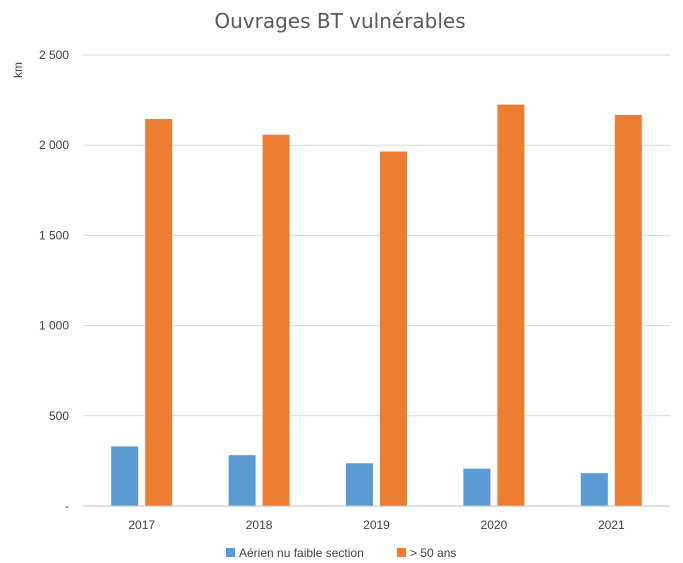 This screenshot has width=683, height=563. What do you see at coordinates (54, 235) in the screenshot?
I see `y-tick-label: 1 500` at bounding box center [54, 235].